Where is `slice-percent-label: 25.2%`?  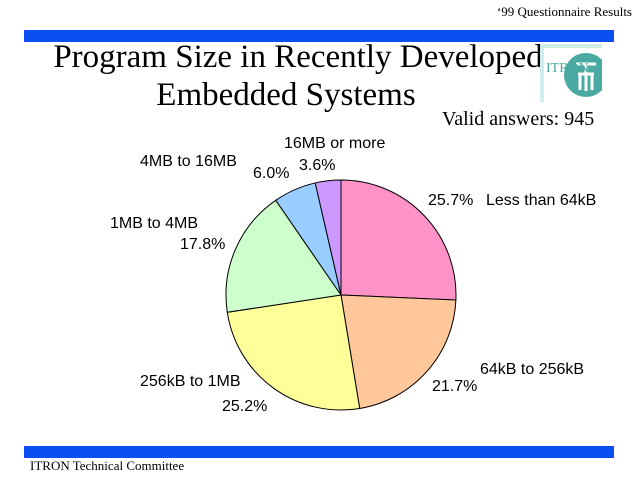 slice-percent-label: 25.2% is located at coordinates (244, 406).